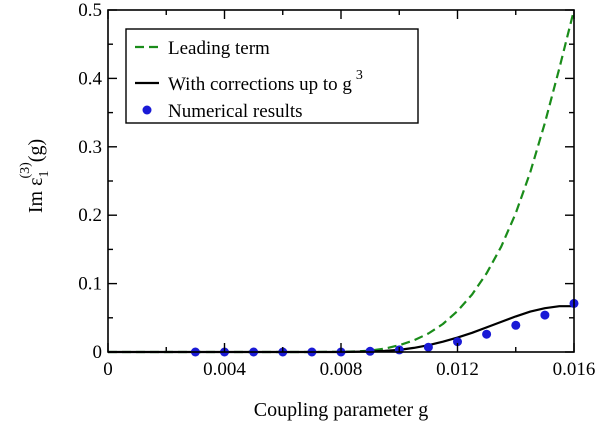 This screenshot has width=604, height=429. I want to click on y-tick-label: 0.5, so click(90, 10).